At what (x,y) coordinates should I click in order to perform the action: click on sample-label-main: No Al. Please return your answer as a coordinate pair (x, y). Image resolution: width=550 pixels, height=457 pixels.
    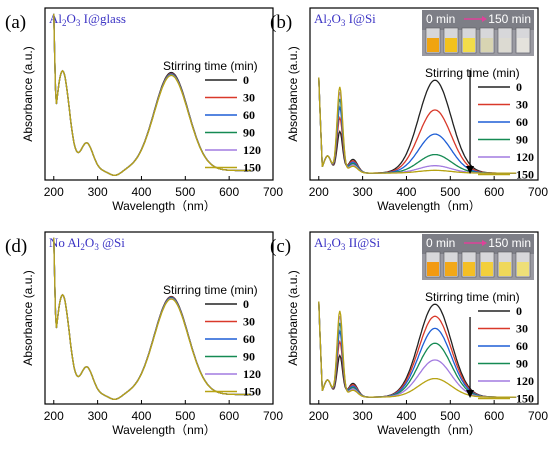
    Looking at the image, I should click on (65, 242).